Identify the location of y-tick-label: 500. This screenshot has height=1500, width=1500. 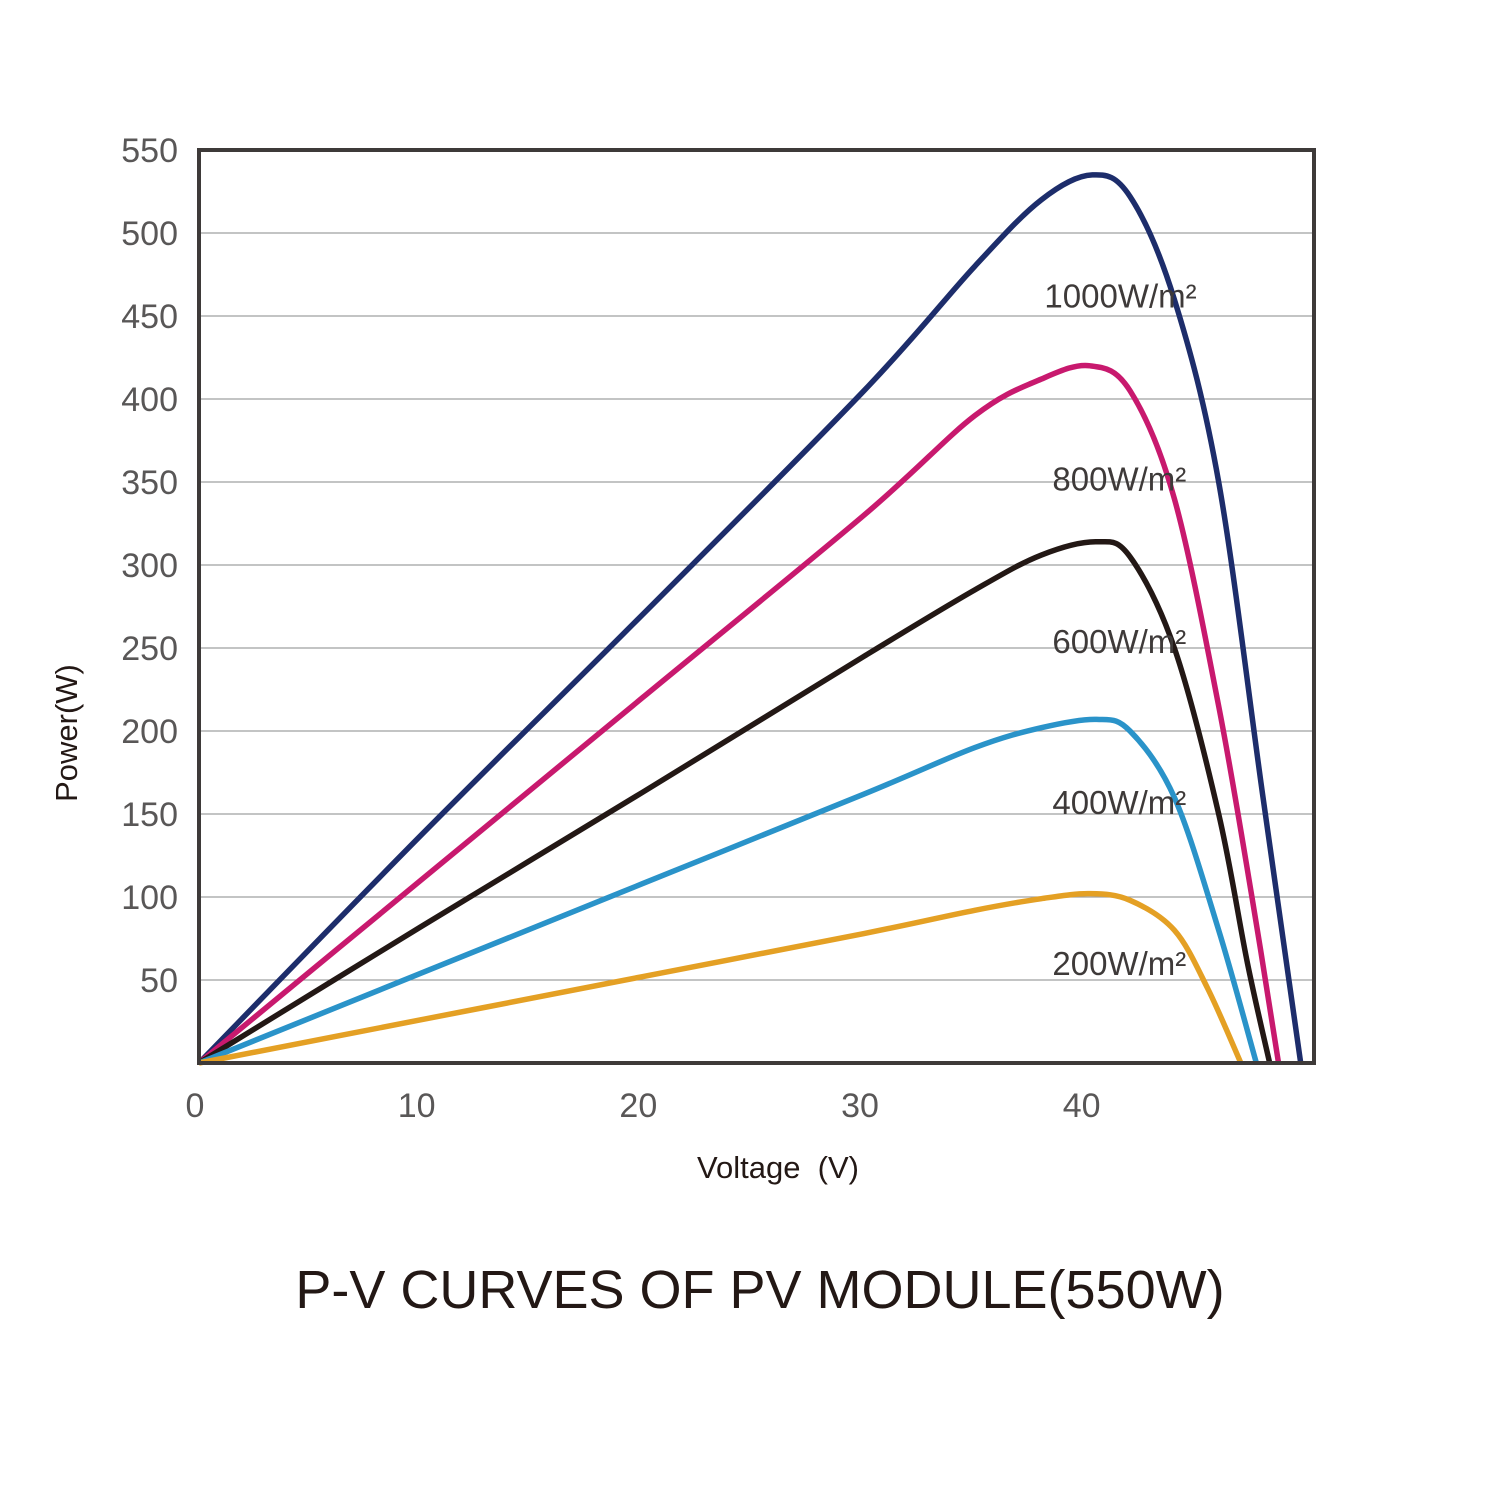
(149, 234).